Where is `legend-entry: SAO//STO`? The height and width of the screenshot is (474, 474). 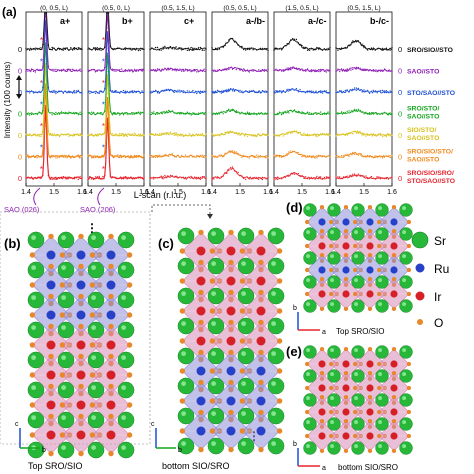 legend-entry: SAO//STO is located at coordinates (423, 72).